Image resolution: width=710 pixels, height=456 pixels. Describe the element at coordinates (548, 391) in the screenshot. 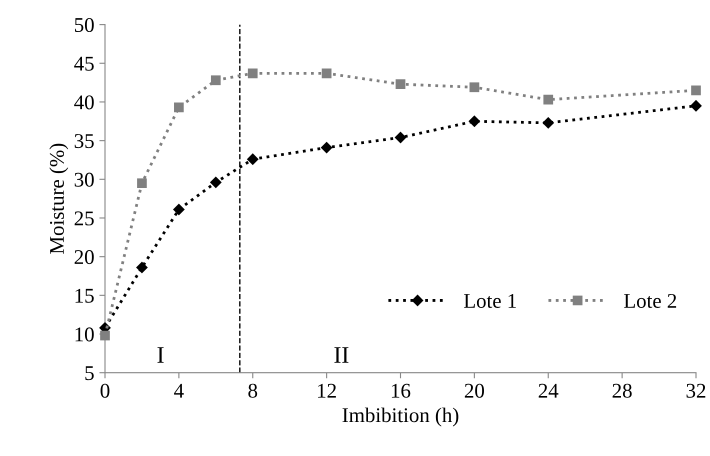

I see `x-tick-label: 24` at that location.